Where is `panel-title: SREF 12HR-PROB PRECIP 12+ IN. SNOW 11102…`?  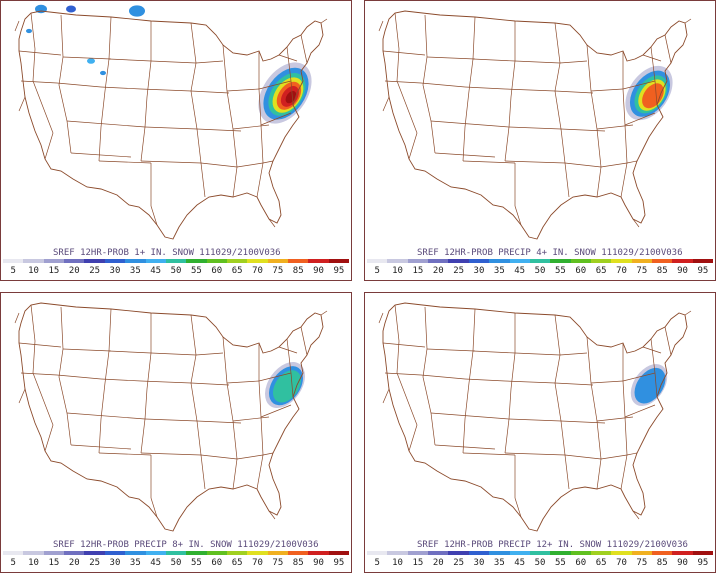 panel-title: SREF 12HR-PROB PRECIP 12+ IN. SNOW 11102… is located at coordinates (552, 545).